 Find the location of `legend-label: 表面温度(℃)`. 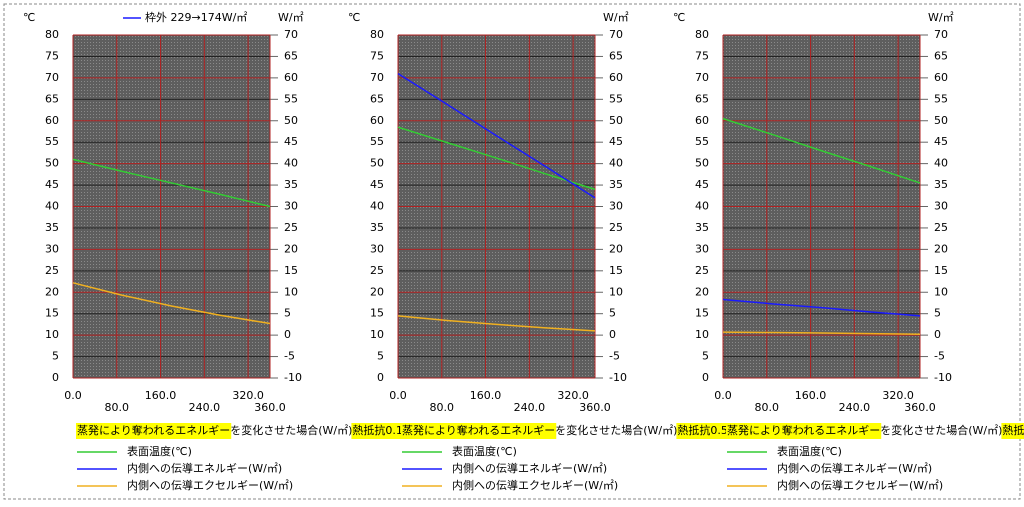

legend-label: 表面温度(℃) is located at coordinates (159, 451).